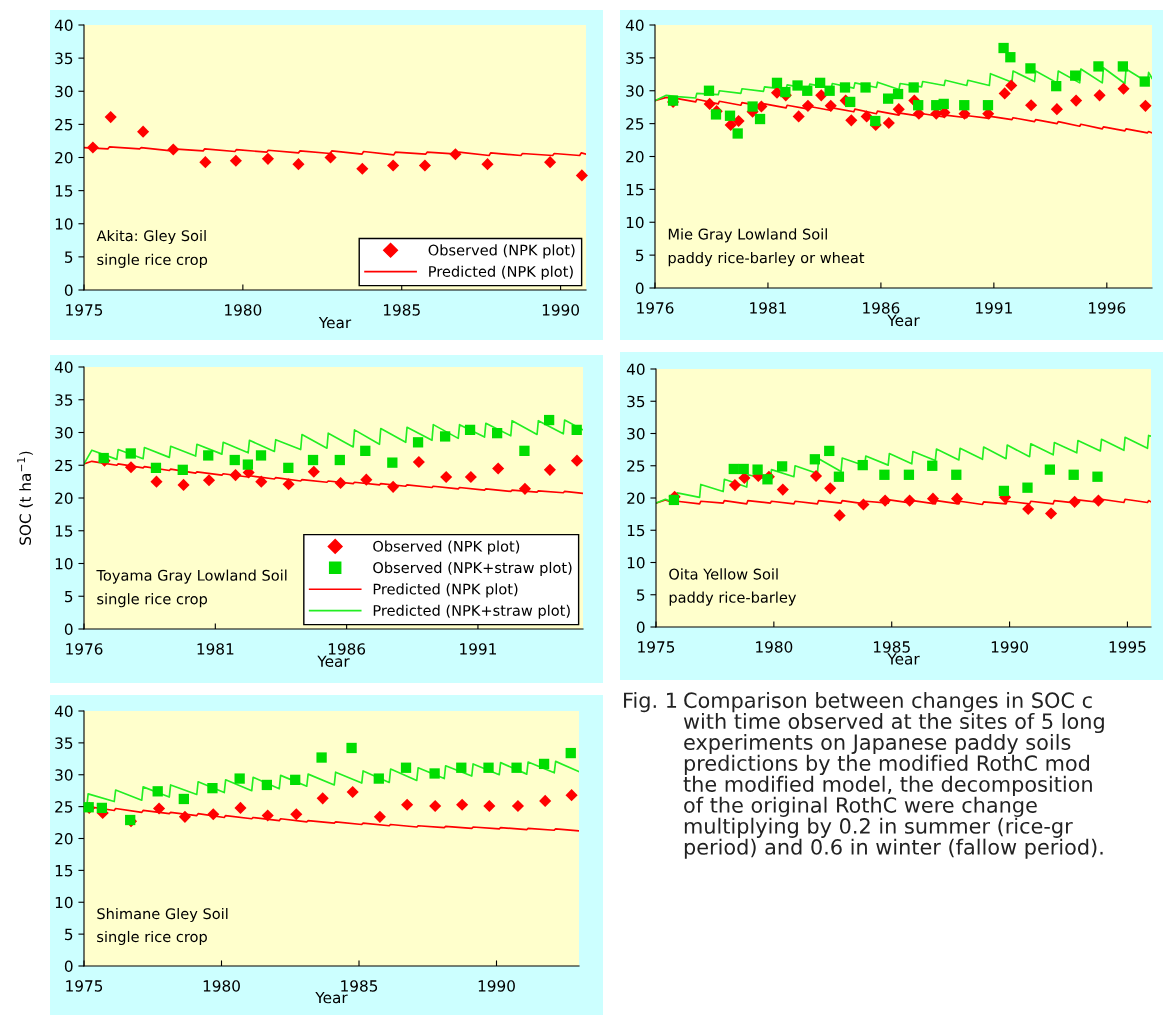  I want to click on x-tick-label: 1996, so click(1107, 308).